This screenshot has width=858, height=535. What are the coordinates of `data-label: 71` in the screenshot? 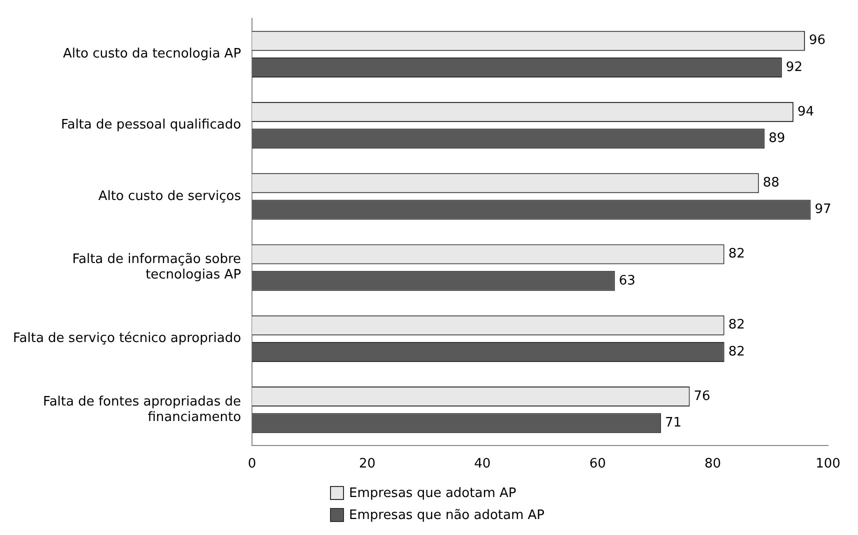 It's located at (673, 423).